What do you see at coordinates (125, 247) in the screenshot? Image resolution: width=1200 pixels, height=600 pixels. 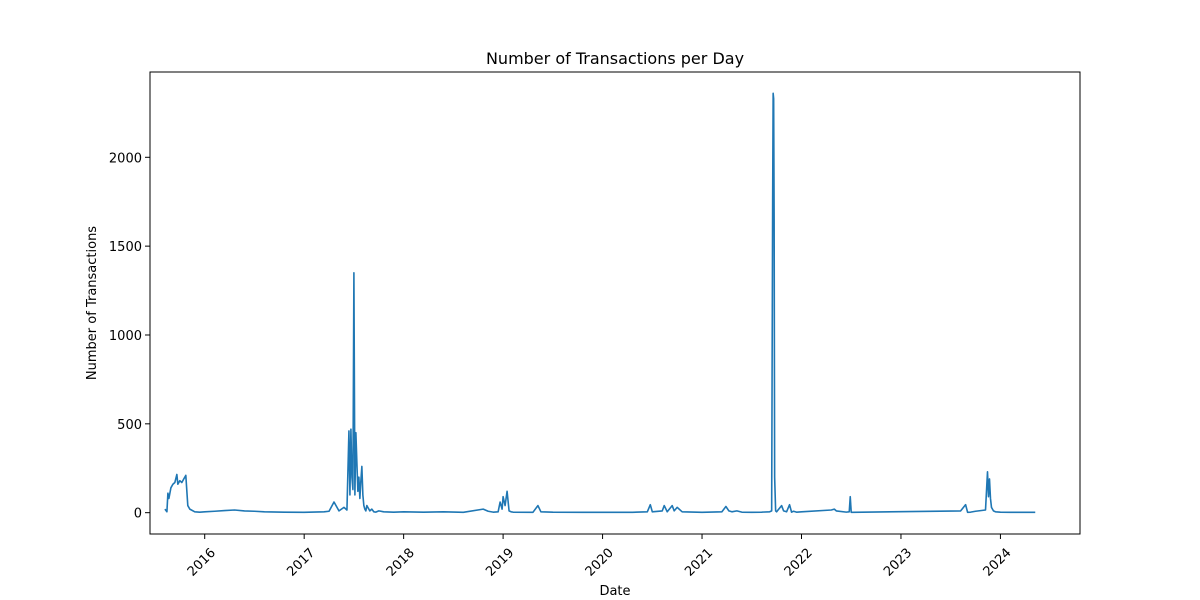 I see `y-tick-label: 1500` at bounding box center [125, 247].